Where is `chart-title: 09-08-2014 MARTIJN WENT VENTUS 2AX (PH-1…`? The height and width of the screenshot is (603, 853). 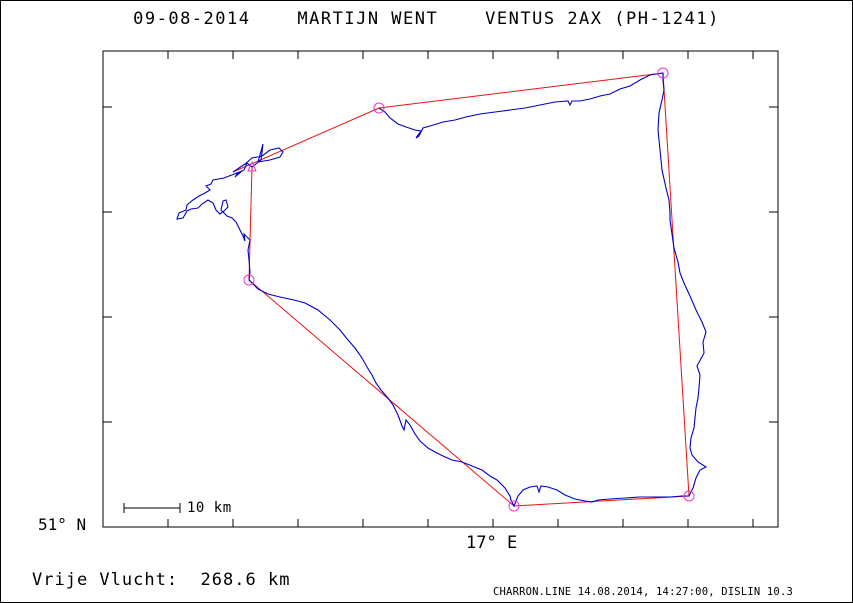
chart-title: 09-08-2014 MARTIJN WENT VENTUS 2AX (PH-1… is located at coordinates (426, 19).